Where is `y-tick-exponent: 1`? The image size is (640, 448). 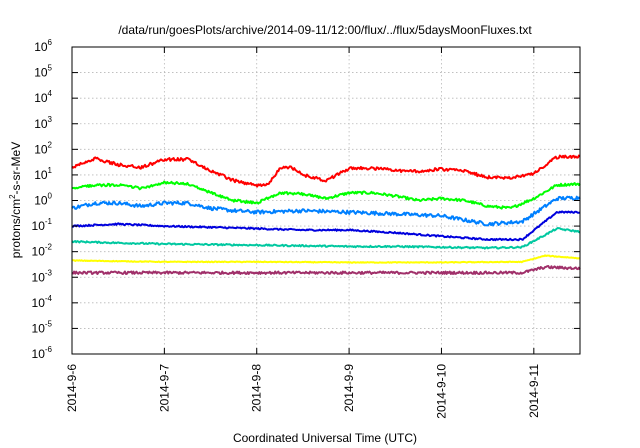
y-tick-exponent: 1 is located at coordinates (50, 170).